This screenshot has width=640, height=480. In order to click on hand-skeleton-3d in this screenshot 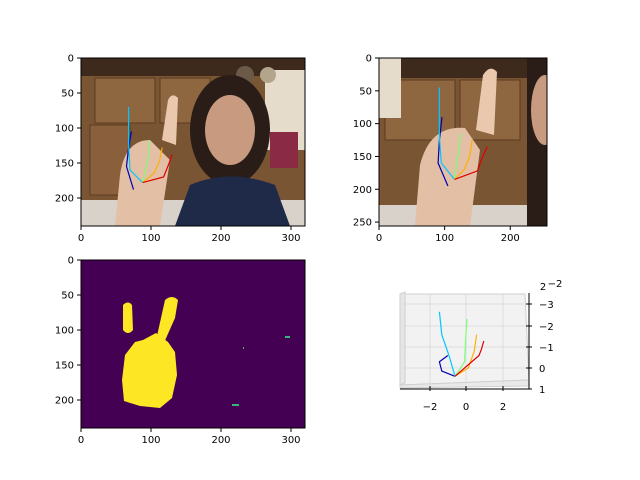, I will do `click(461, 344)`.